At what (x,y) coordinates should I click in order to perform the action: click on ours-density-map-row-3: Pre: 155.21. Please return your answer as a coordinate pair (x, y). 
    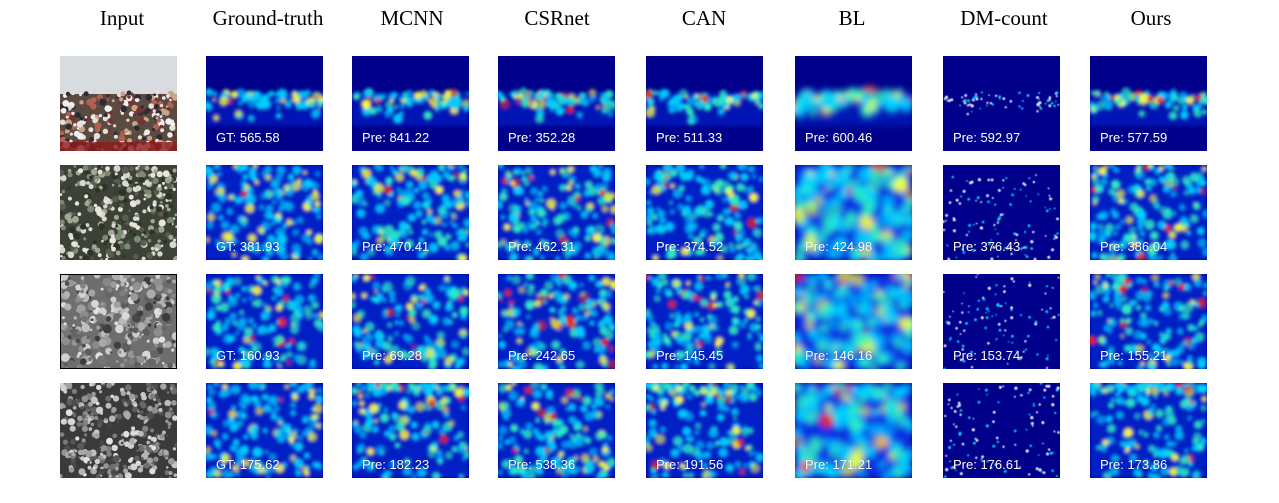
    Looking at the image, I should click on (1148, 321).